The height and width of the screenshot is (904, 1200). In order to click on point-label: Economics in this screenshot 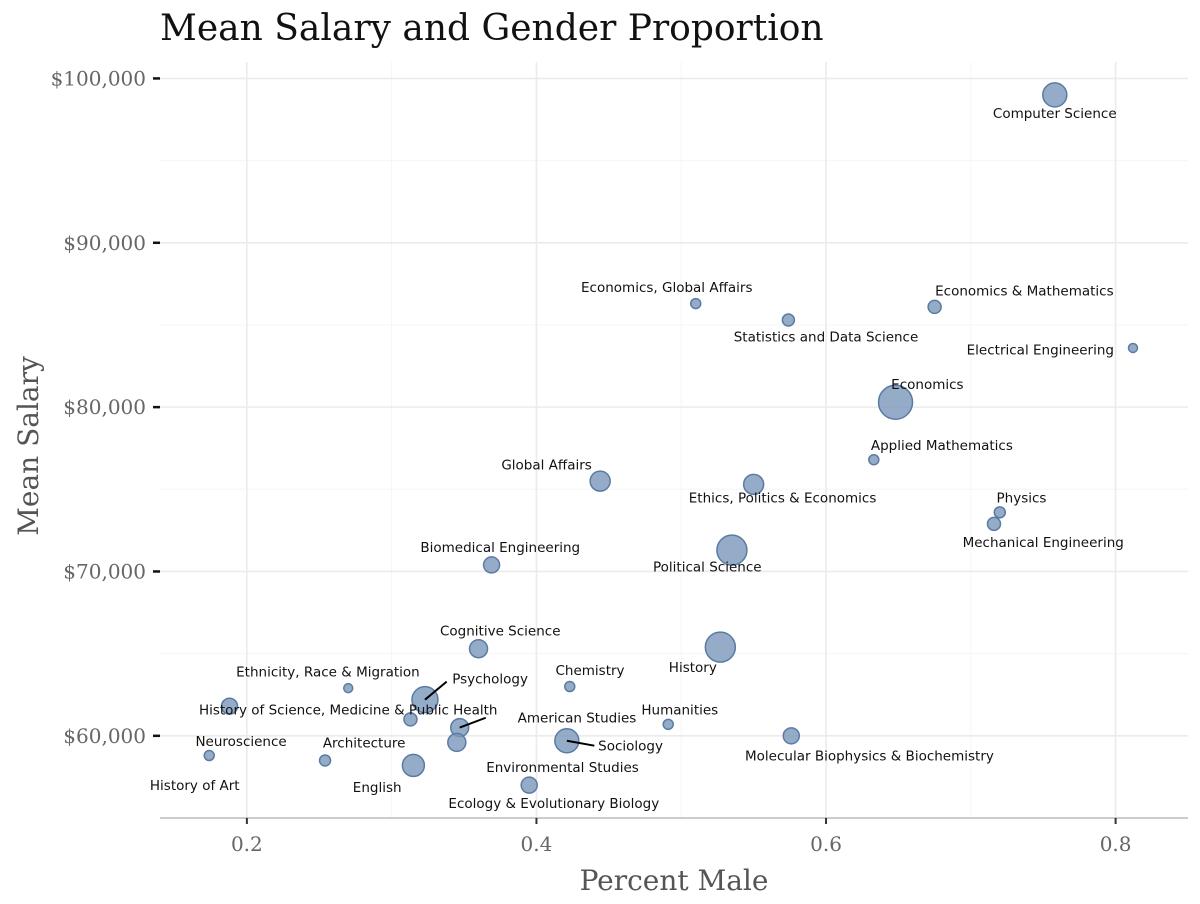, I will do `click(927, 385)`.